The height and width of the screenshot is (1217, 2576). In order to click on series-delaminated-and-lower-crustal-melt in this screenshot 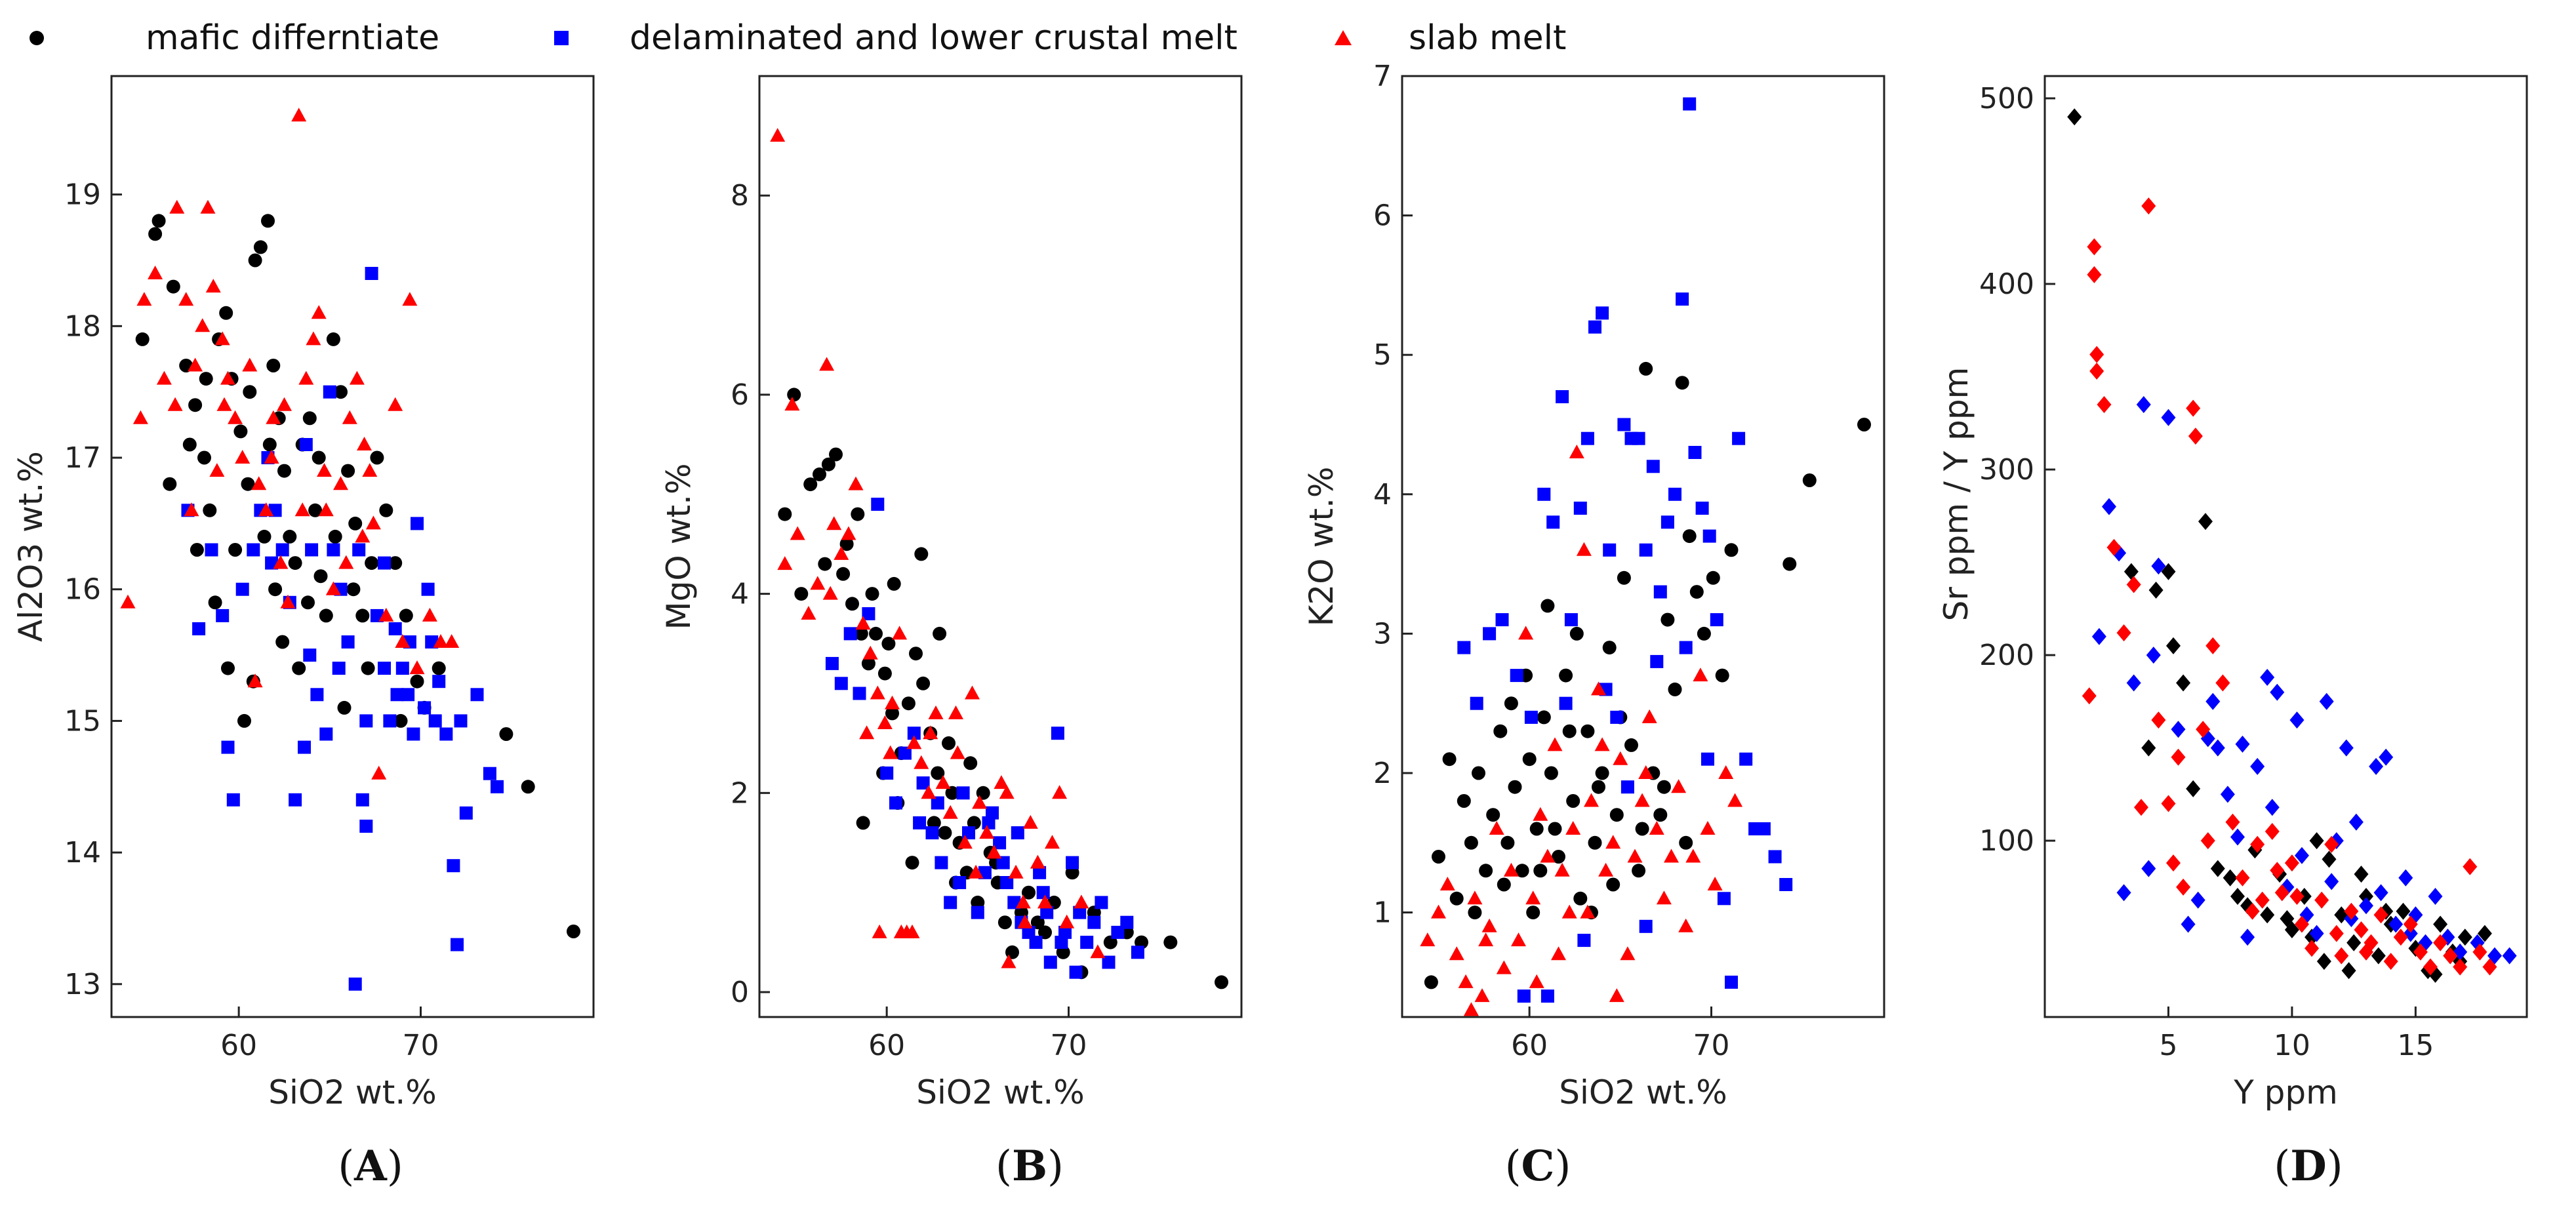, I will do `click(1625, 550)`.